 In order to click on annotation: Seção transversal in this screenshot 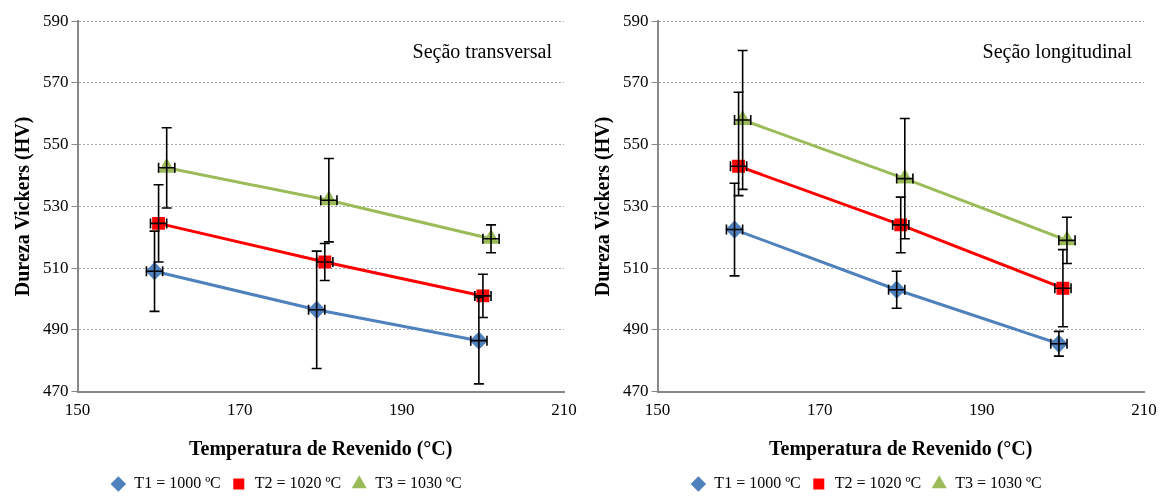, I will do `click(482, 52)`.